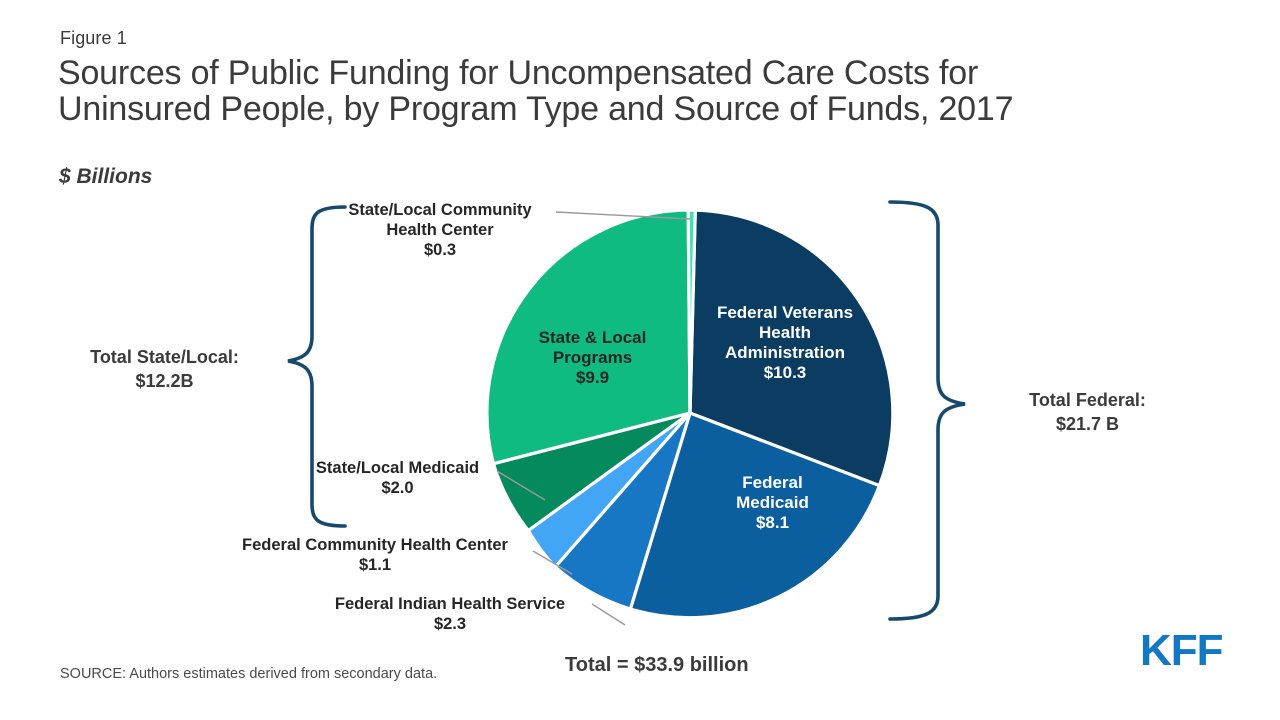 This screenshot has height=720, width=1280. Describe the element at coordinates (657, 665) in the screenshot. I see `total-annotation: Total = $33.9 billion` at that location.